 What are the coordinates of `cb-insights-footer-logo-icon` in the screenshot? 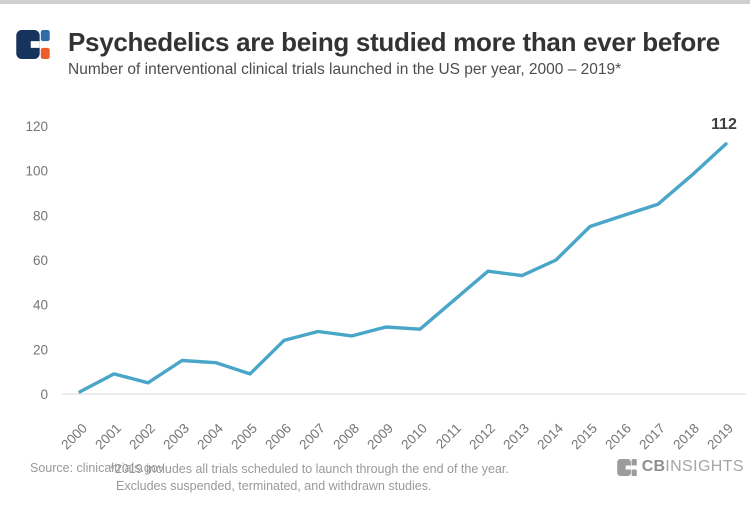 It's located at (626, 467).